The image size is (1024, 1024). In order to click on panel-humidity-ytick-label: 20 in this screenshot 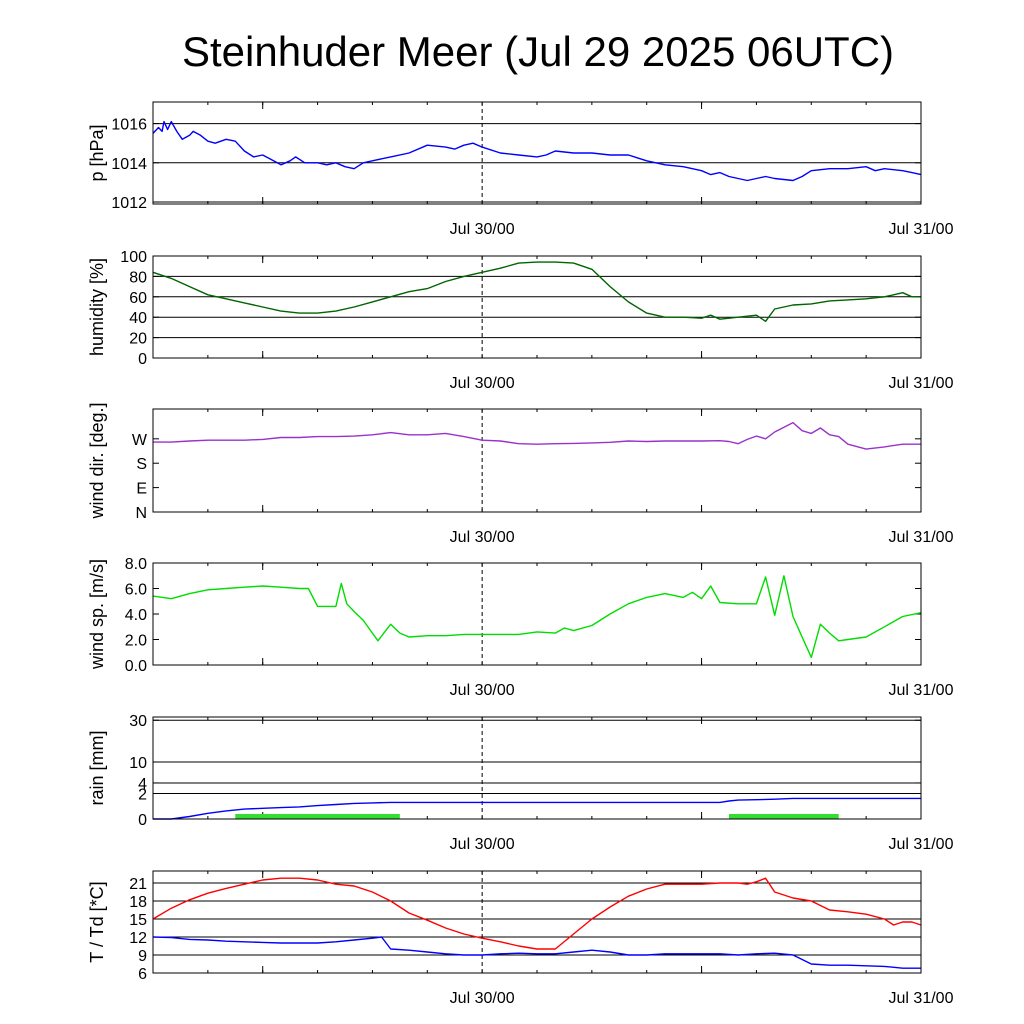, I will do `click(138, 339)`.